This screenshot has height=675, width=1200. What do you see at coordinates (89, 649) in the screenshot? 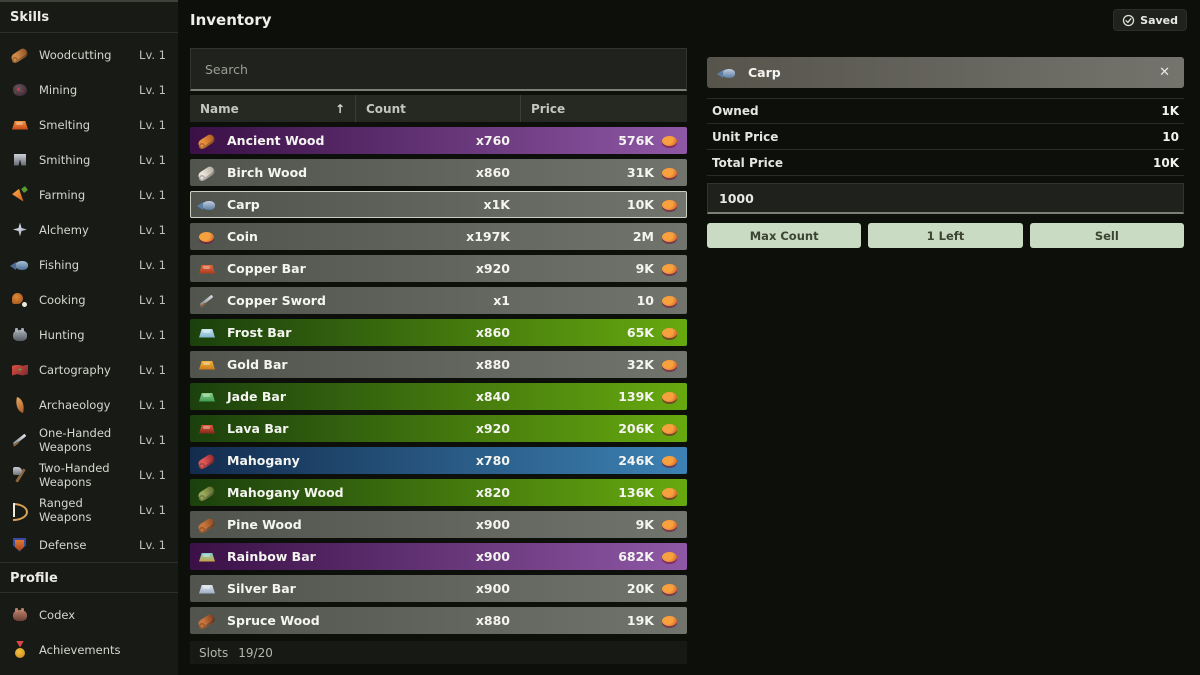
I see `sidebar-item-achievements: Achievements` at bounding box center [89, 649].